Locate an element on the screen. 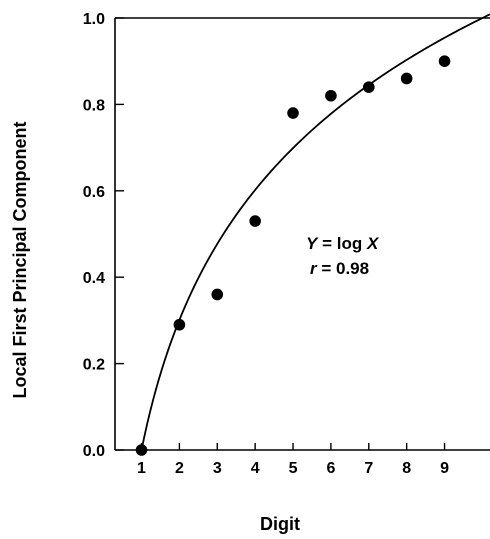 This screenshot has width=490, height=539. x-tick-label: 9 is located at coordinates (444, 468).